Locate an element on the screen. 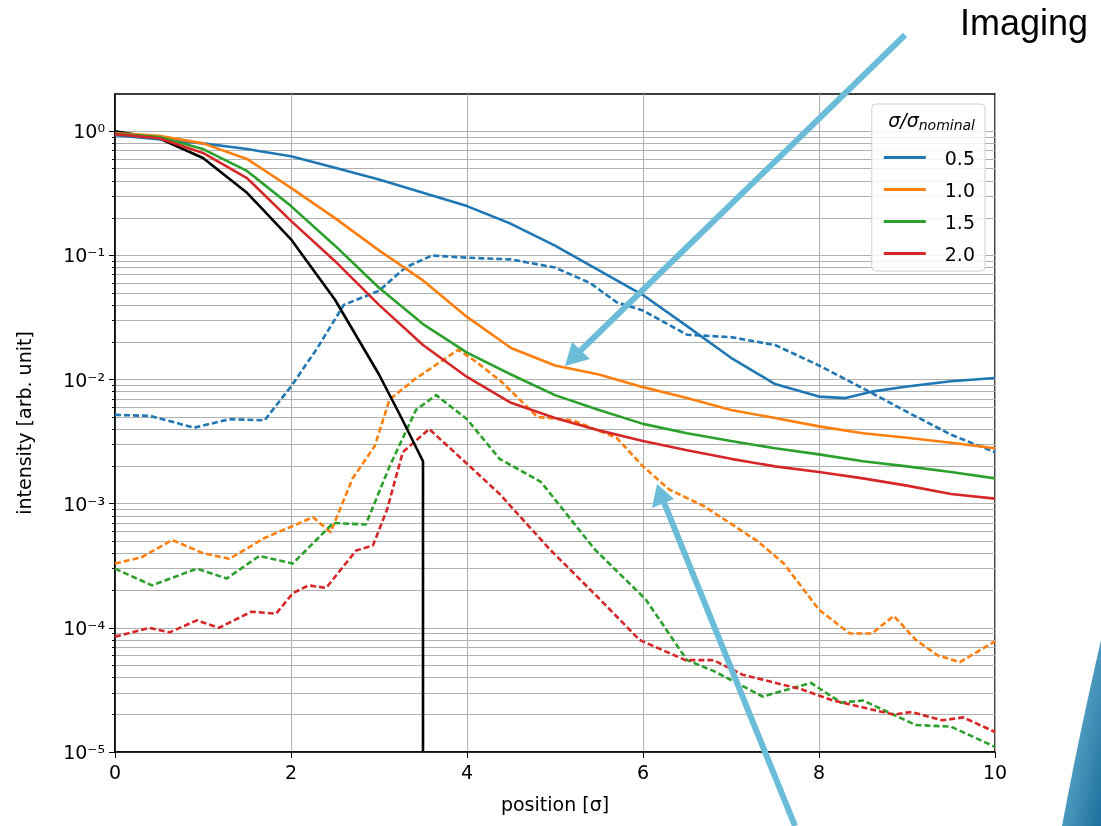  x-axis-title: position [σ] is located at coordinates (555, 803).